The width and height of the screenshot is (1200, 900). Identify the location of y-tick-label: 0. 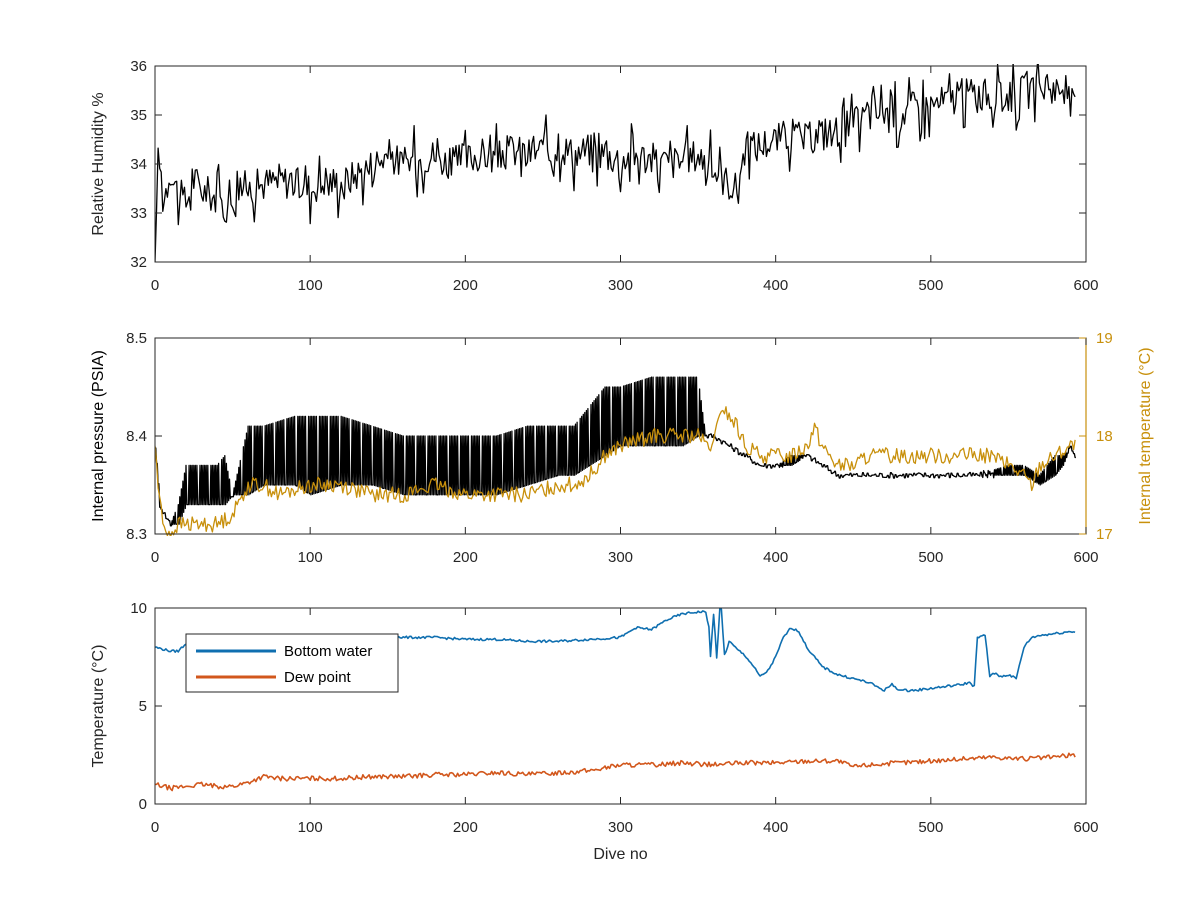
(143, 804).